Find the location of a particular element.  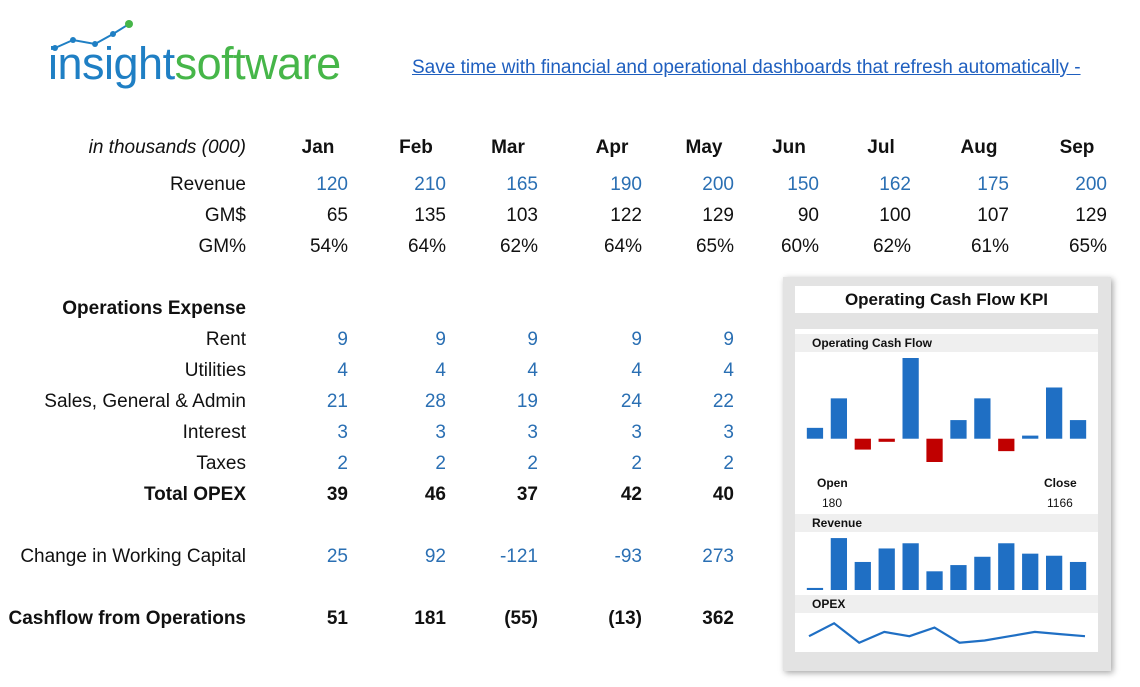

ocf-bar-chart is located at coordinates (946, 410).